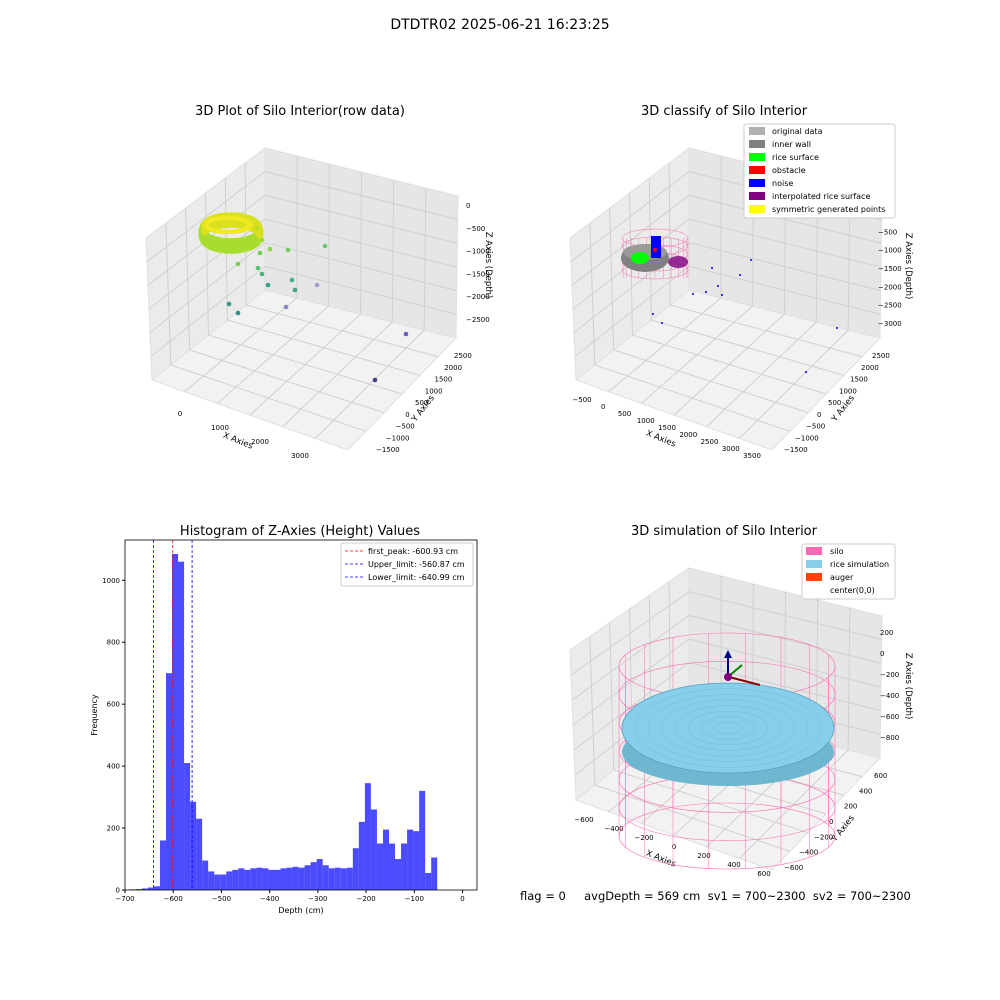 The height and width of the screenshot is (1000, 1000). I want to click on z-axis-label: Z Axies (Depth), so click(908, 266).